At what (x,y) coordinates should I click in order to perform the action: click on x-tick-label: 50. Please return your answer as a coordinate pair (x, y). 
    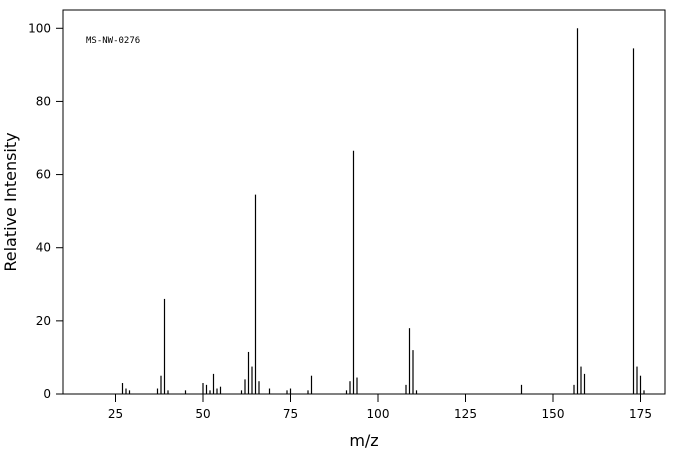
    Looking at the image, I should click on (202, 414).